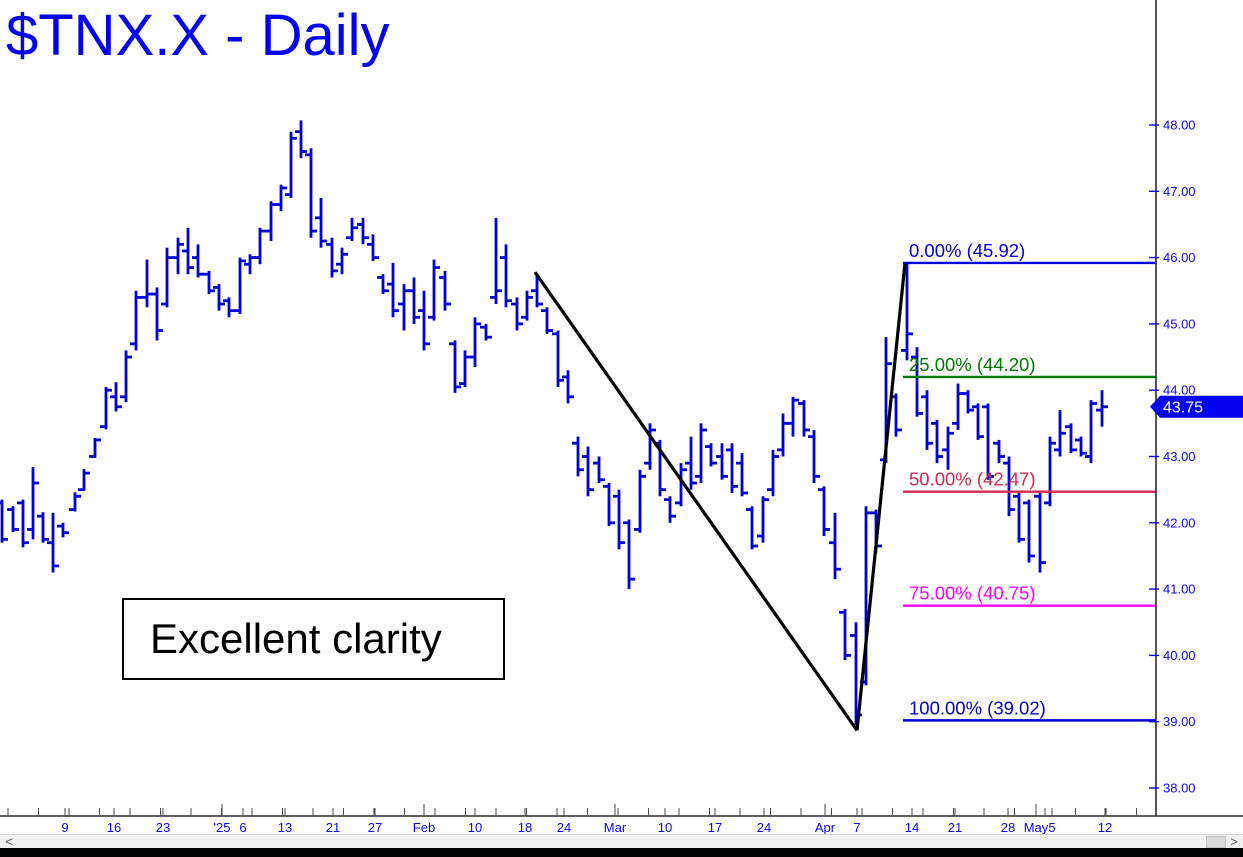 Image resolution: width=1243 pixels, height=857 pixels. Describe the element at coordinates (1179, 257) in the screenshot. I see `y-axis-label: 46.00` at that location.